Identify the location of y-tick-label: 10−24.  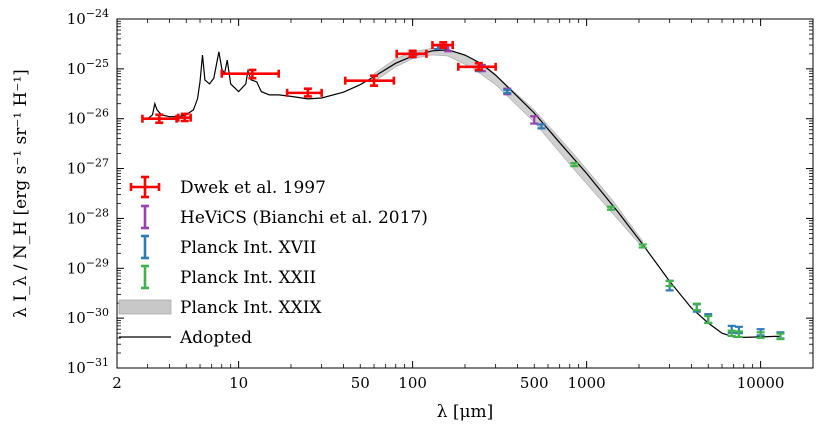
(88, 17).